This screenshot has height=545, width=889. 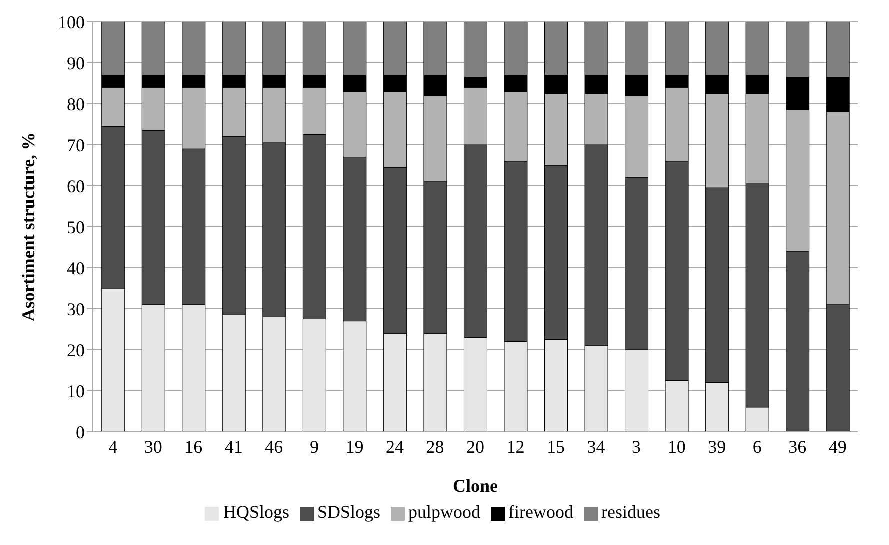 What do you see at coordinates (274, 446) in the screenshot?
I see `x-tick-label: 46` at bounding box center [274, 446].